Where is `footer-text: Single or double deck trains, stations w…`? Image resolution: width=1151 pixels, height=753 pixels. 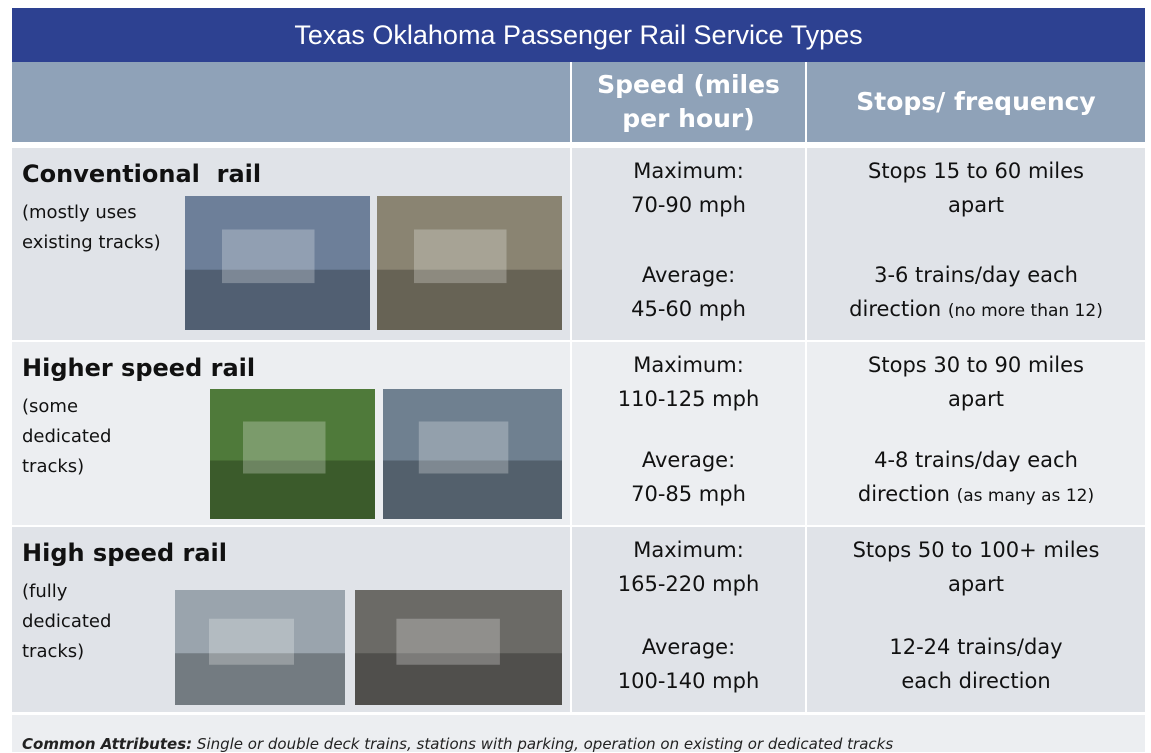
footer-text: Single or double deck trains, stations w… is located at coordinates (545, 744).